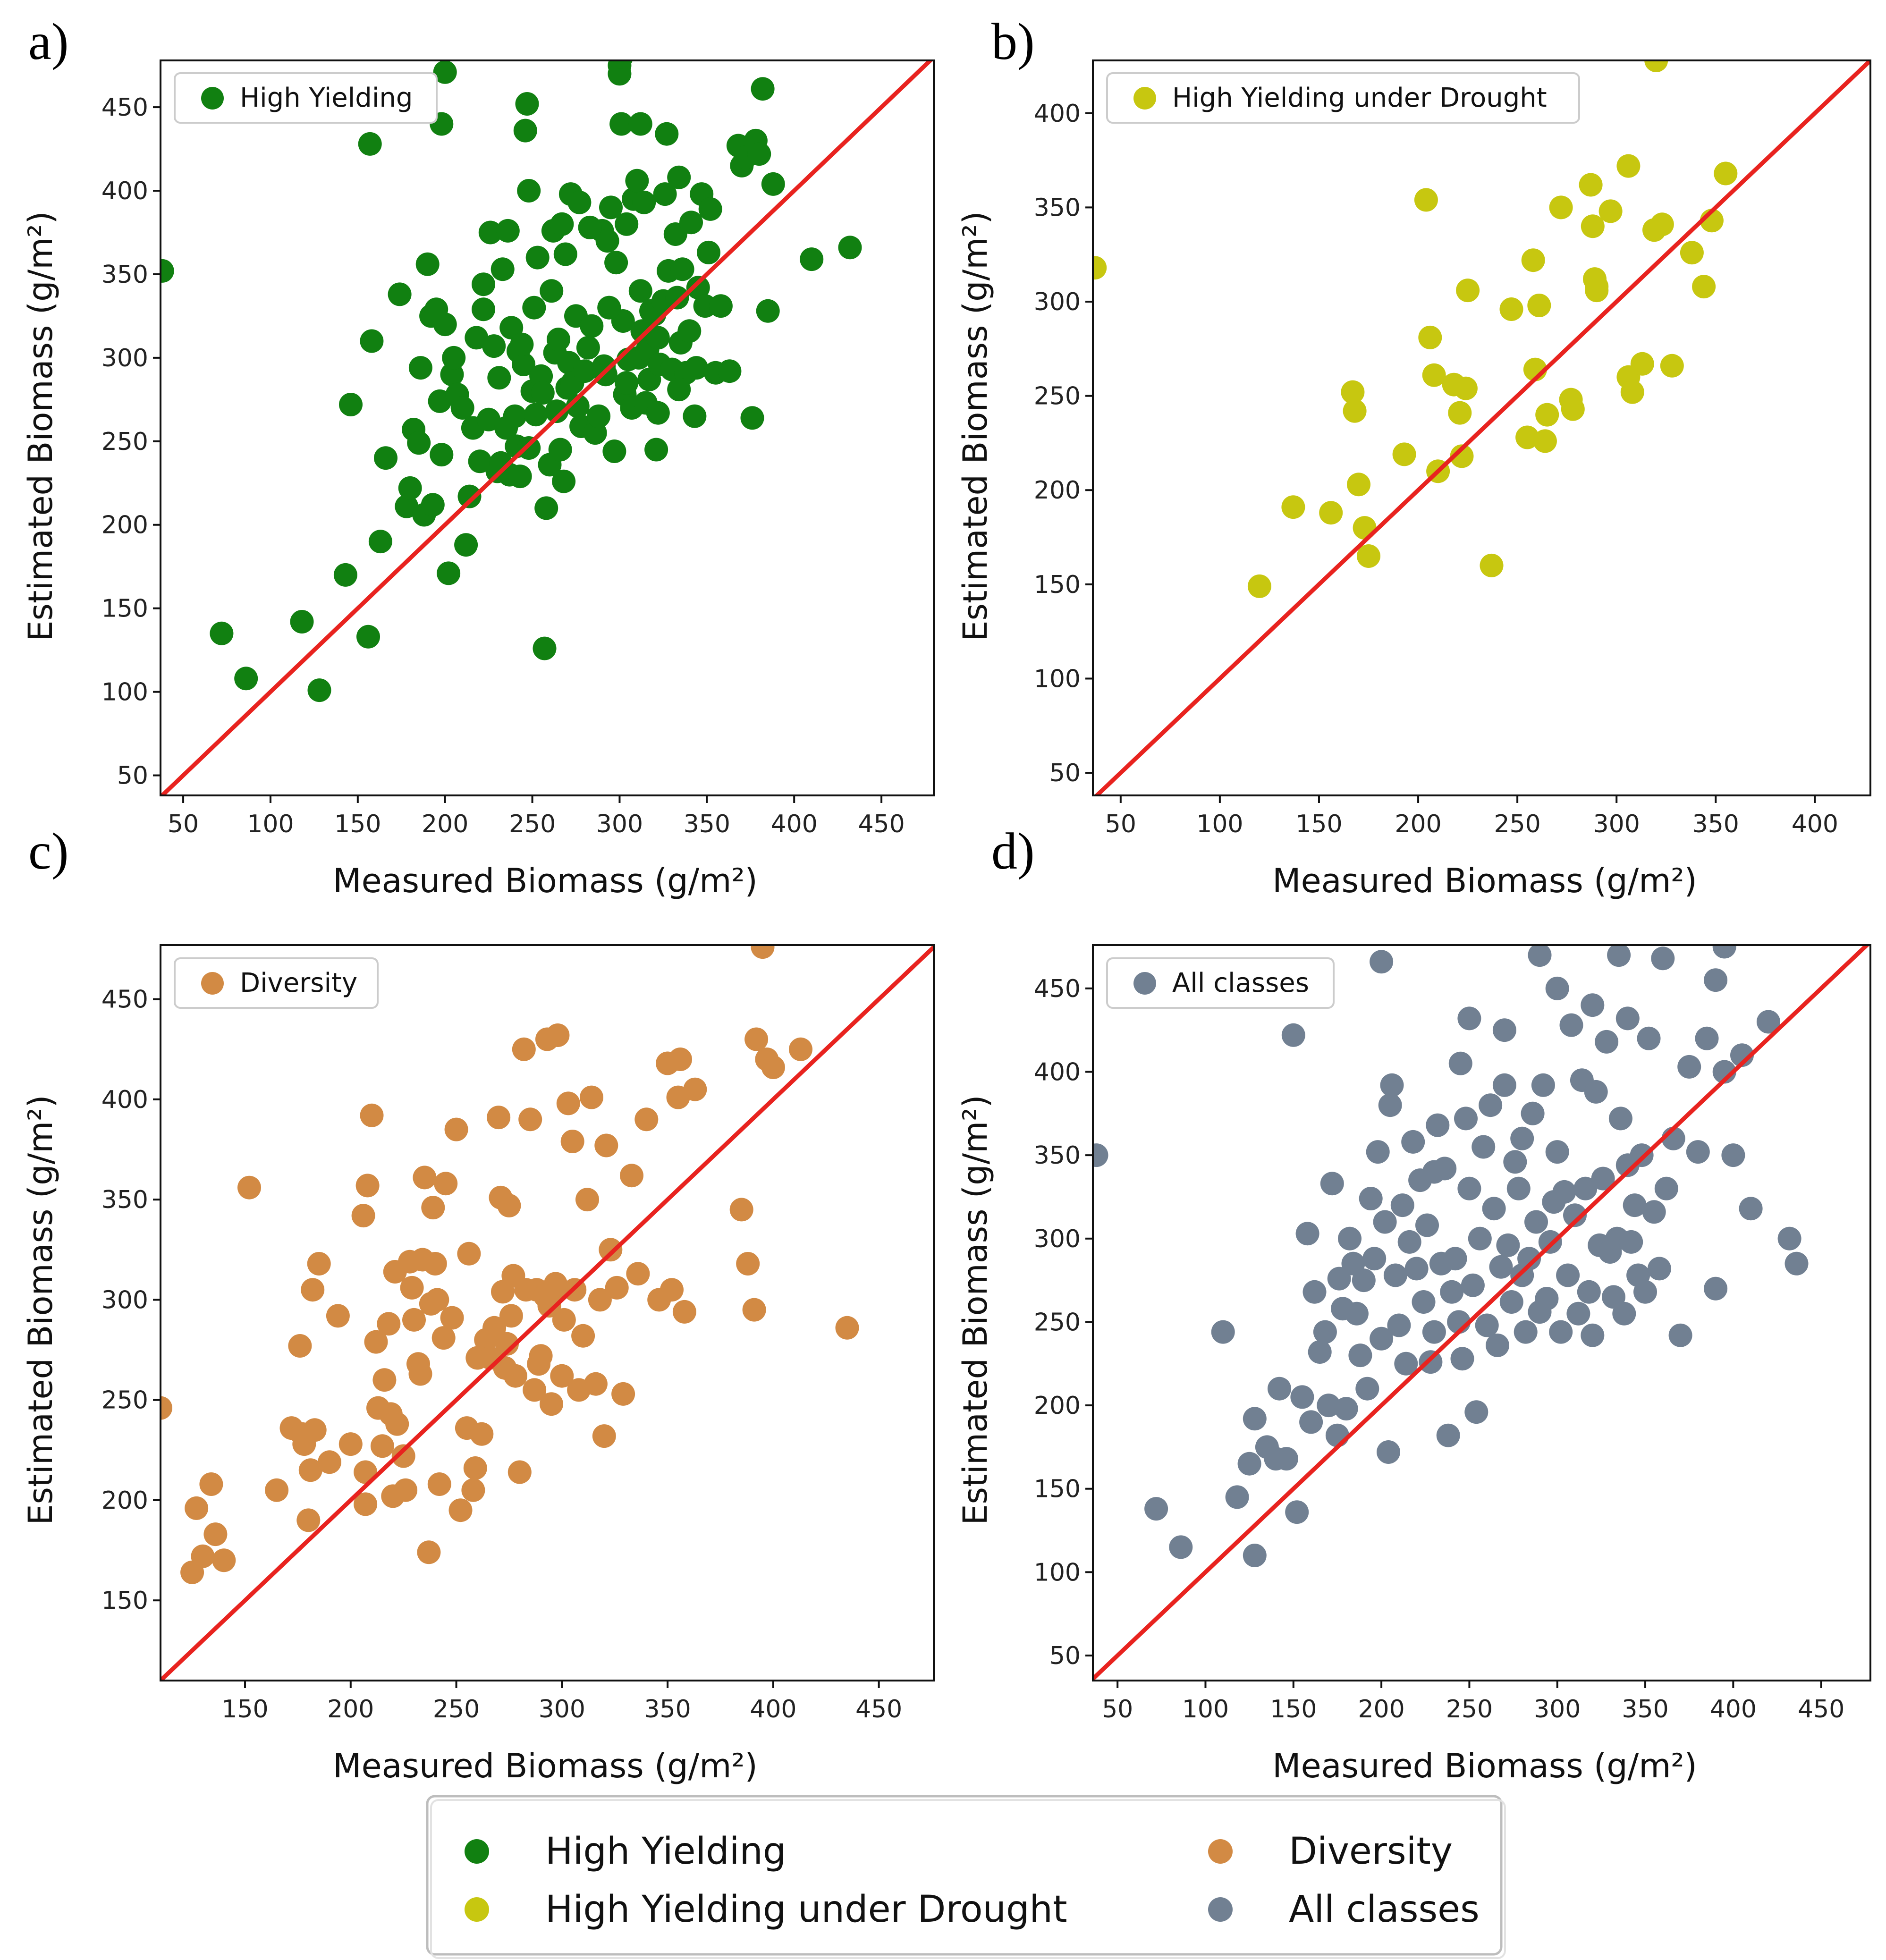 This screenshot has width=1886, height=1960. What do you see at coordinates (975, 1310) in the screenshot?
I see `panel-d-ylabel: Estimated Biomass (g/m²)` at bounding box center [975, 1310].